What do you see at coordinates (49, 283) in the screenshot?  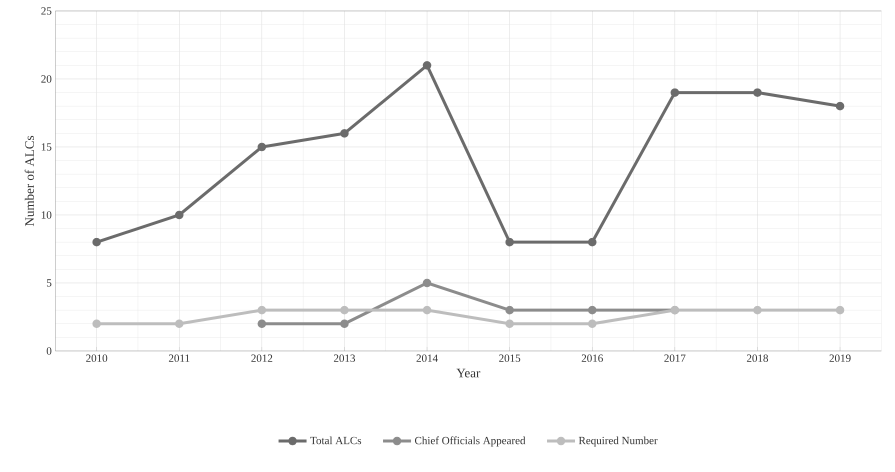 I see `y-tick-label: 5` at bounding box center [49, 283].